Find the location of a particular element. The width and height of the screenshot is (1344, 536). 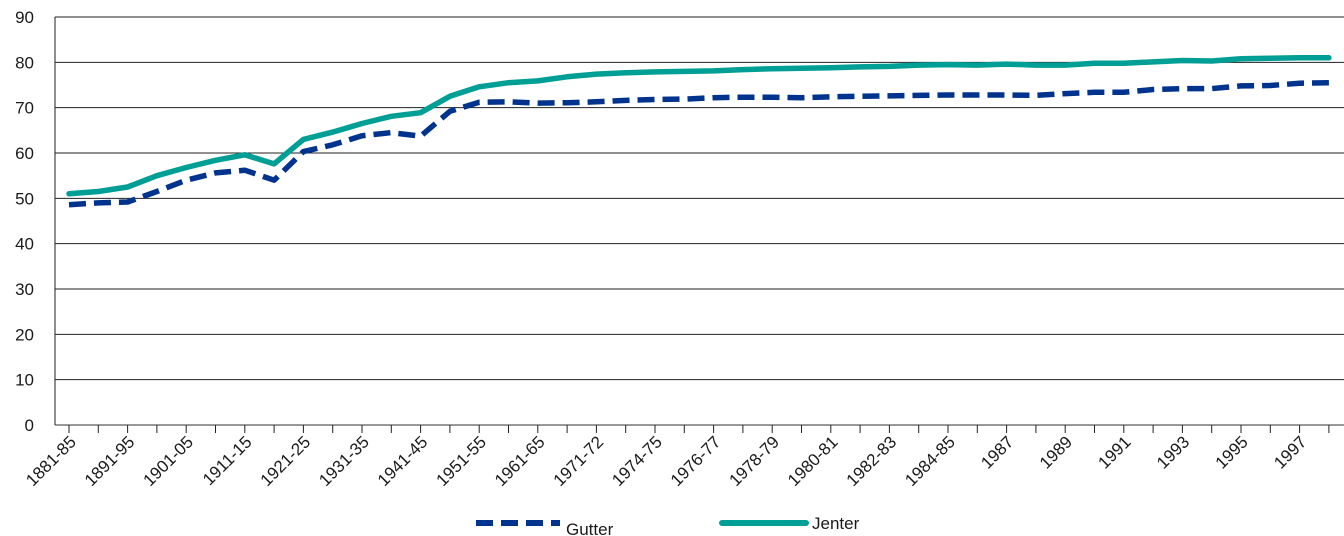

legend-label-gutter: Gutter is located at coordinates (590, 528).